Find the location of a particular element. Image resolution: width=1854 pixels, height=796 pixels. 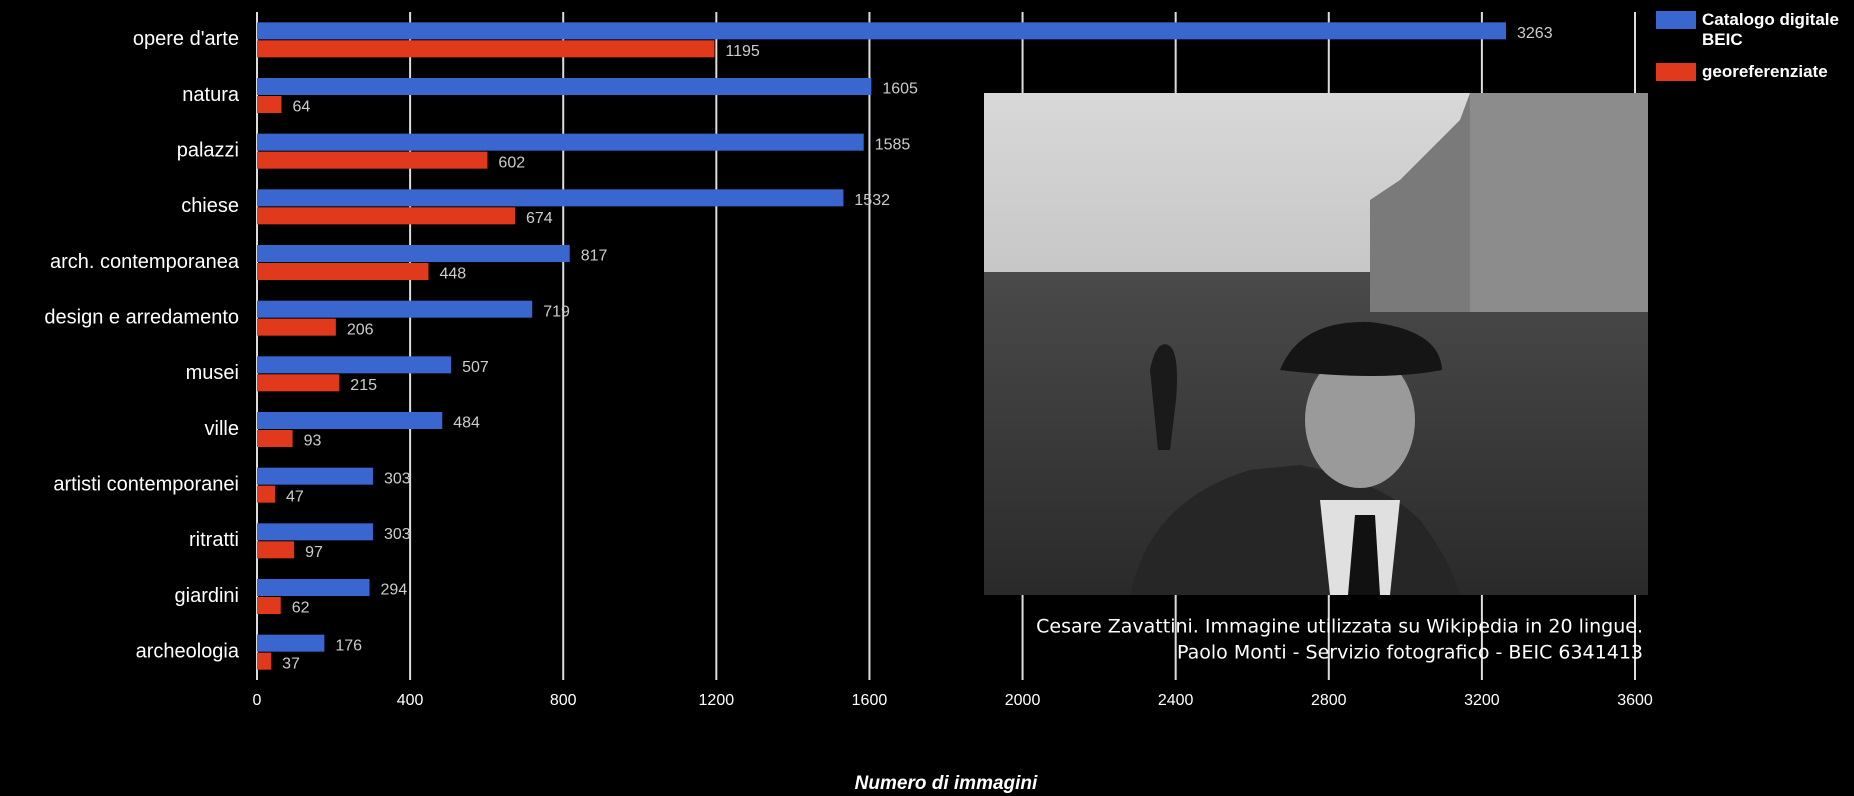

value-label: 674 is located at coordinates (539, 218).